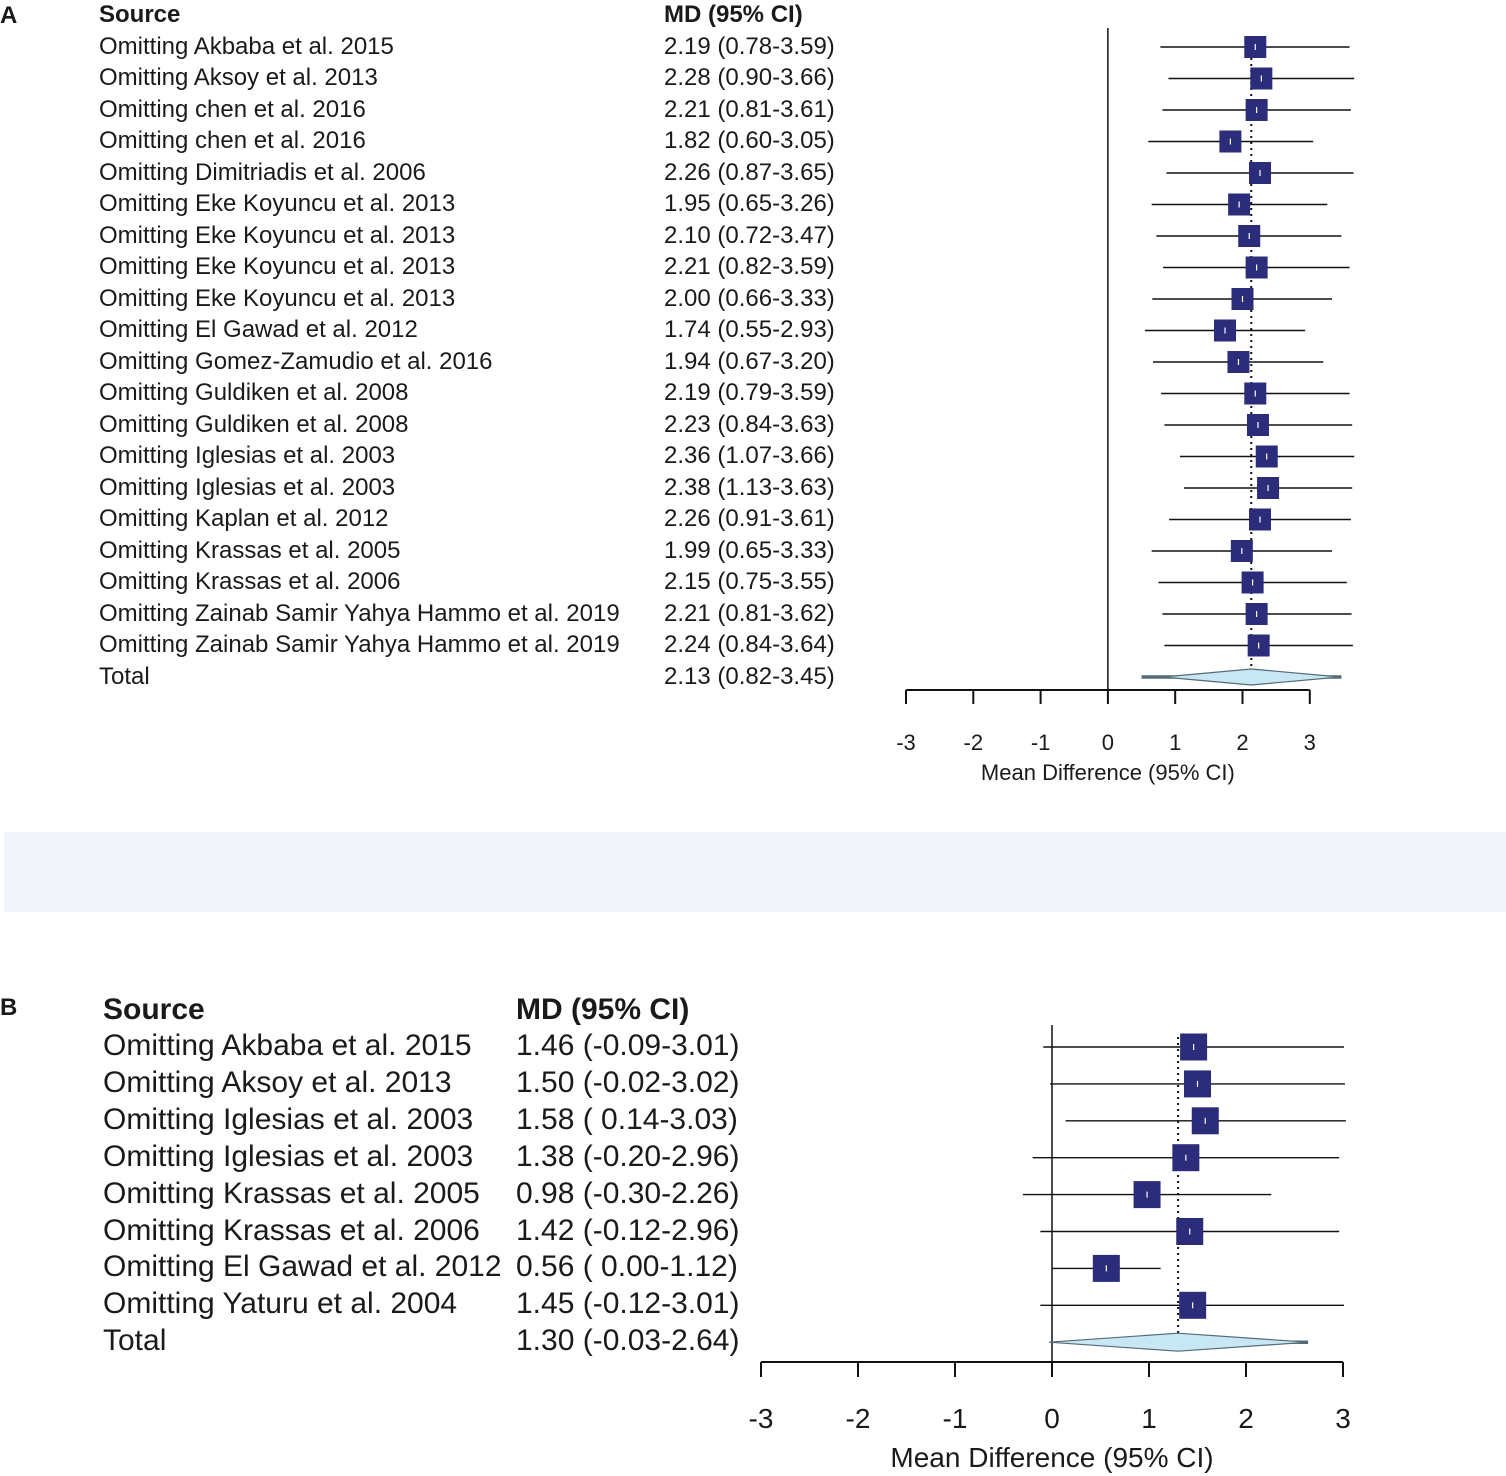 This screenshot has width=1506, height=1476. I want to click on md-value: 1.46 (-0.09-3.01), so click(628, 1045).